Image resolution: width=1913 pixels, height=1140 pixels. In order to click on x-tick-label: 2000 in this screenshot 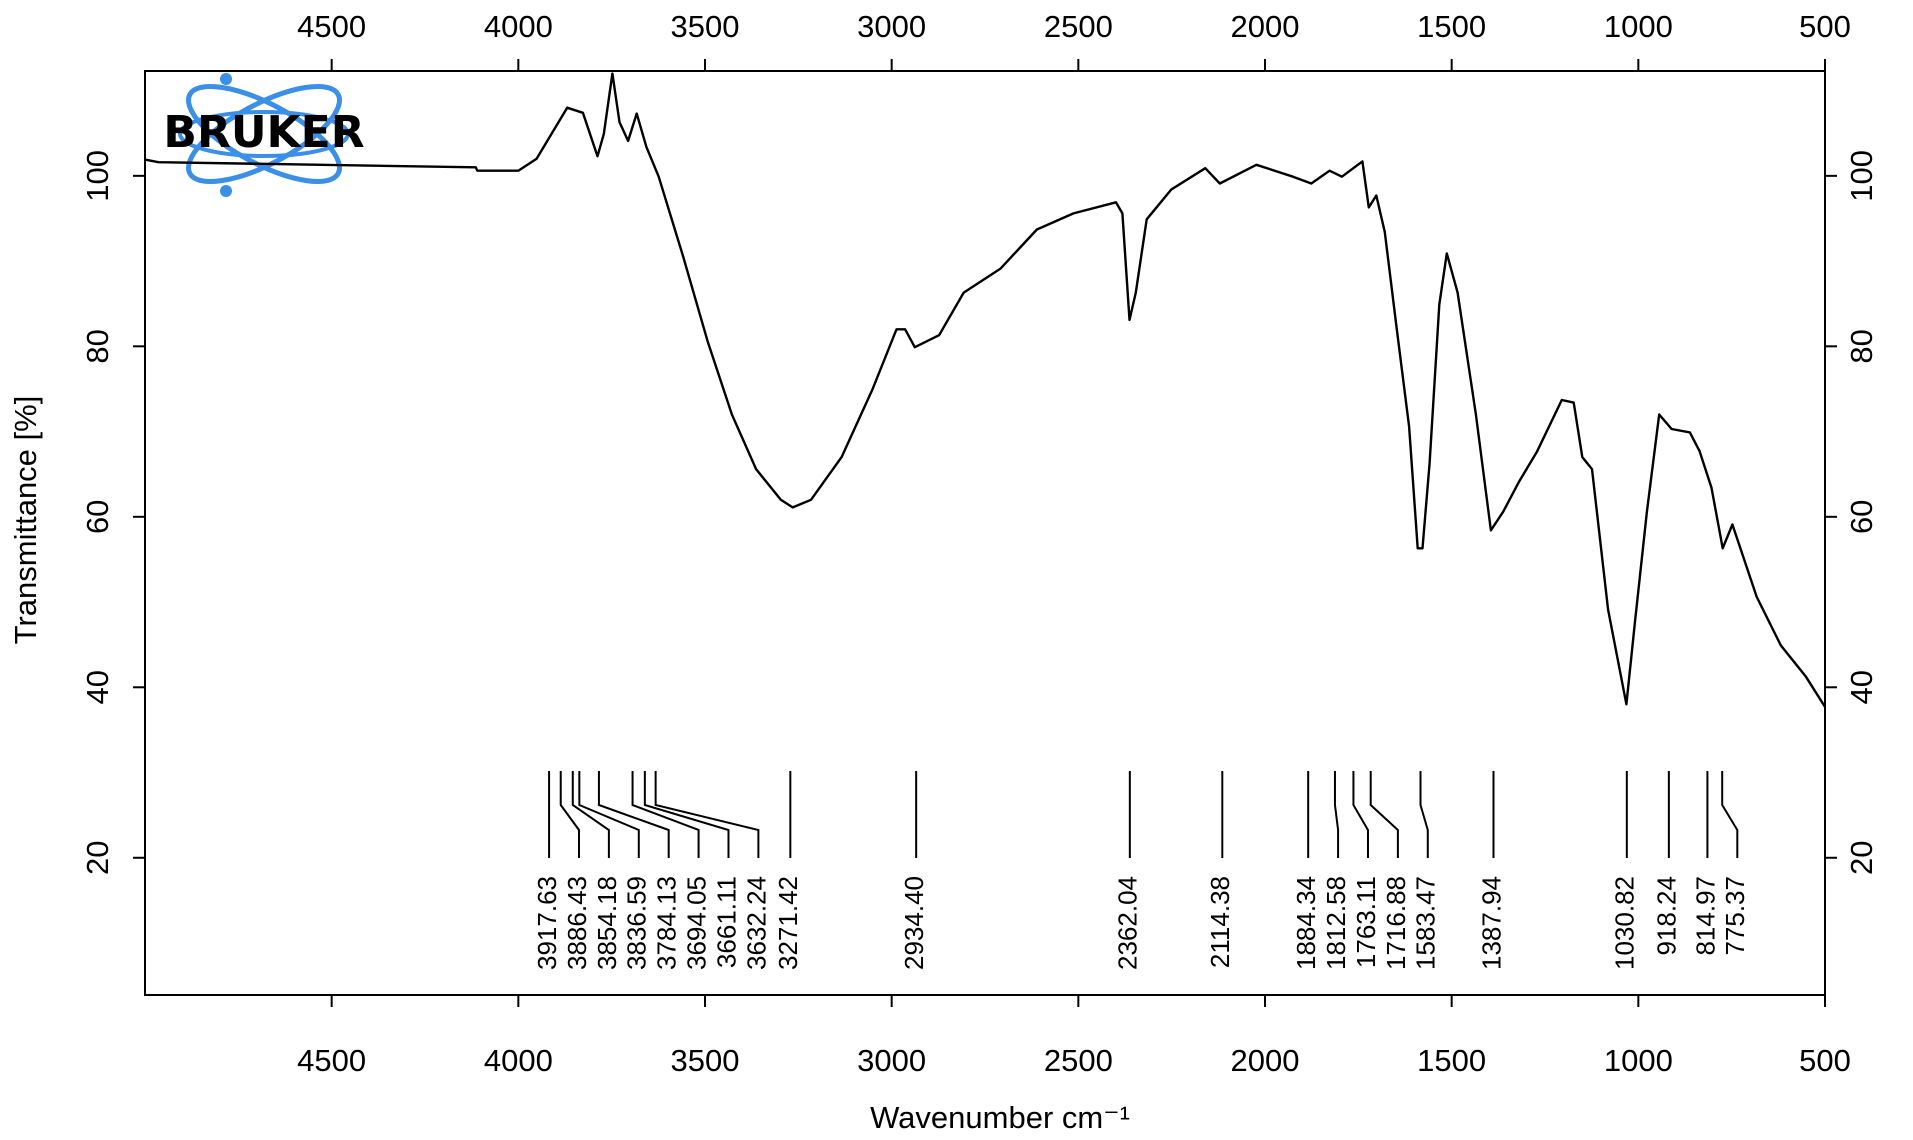, I will do `click(1265, 1060)`.